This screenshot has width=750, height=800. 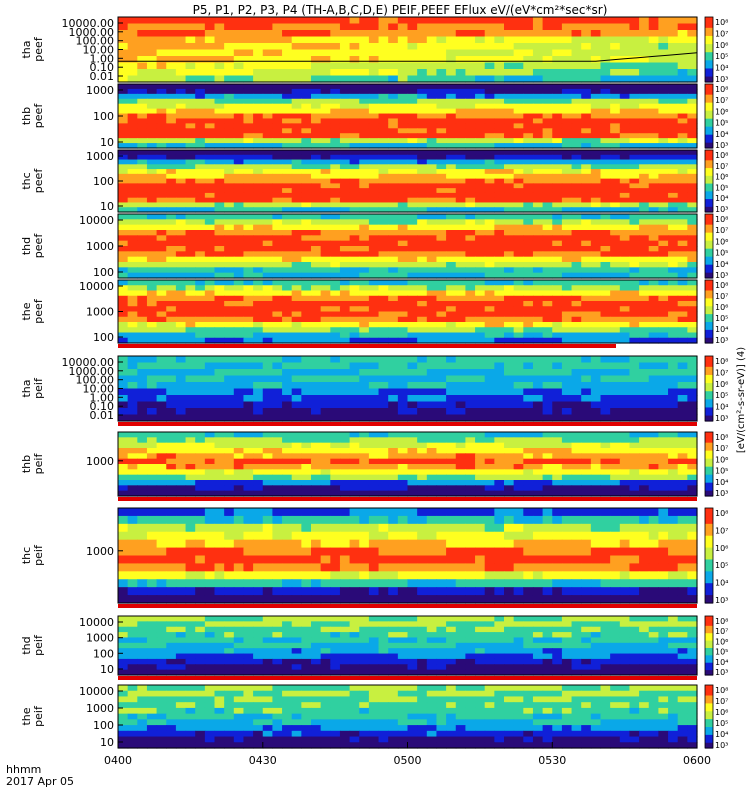 I want to click on y-tick-label: 10.00, so click(x=99, y=50).